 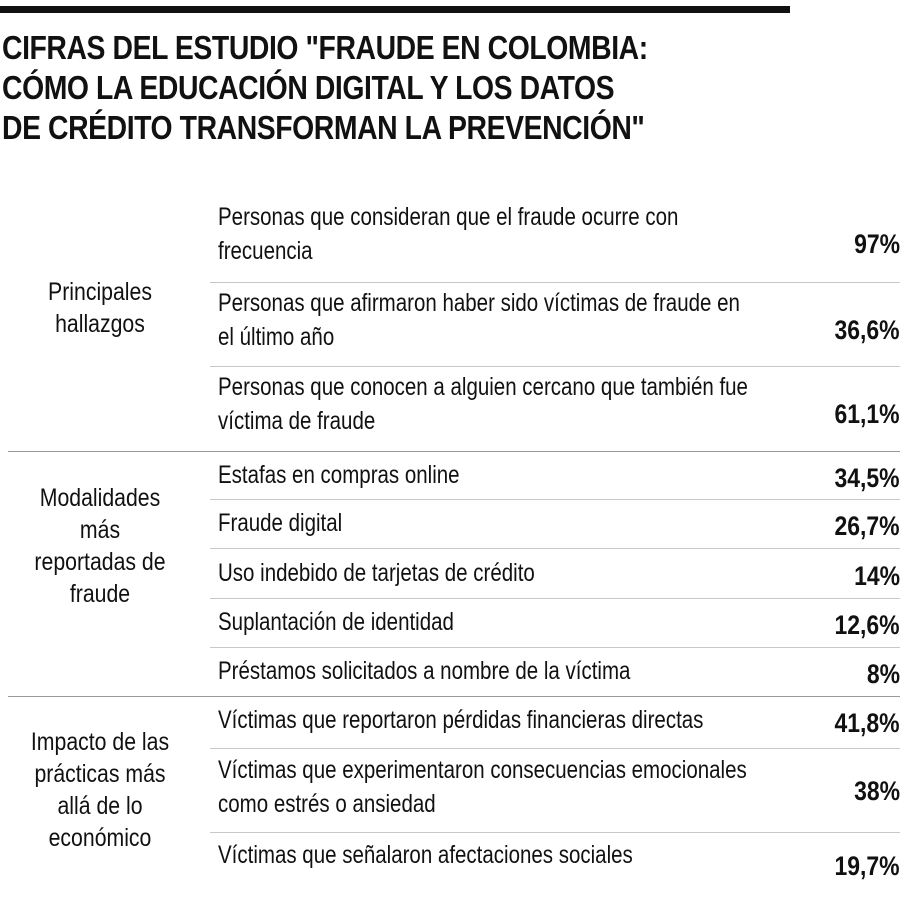 I want to click on row-value: 8%, so click(x=883, y=674).